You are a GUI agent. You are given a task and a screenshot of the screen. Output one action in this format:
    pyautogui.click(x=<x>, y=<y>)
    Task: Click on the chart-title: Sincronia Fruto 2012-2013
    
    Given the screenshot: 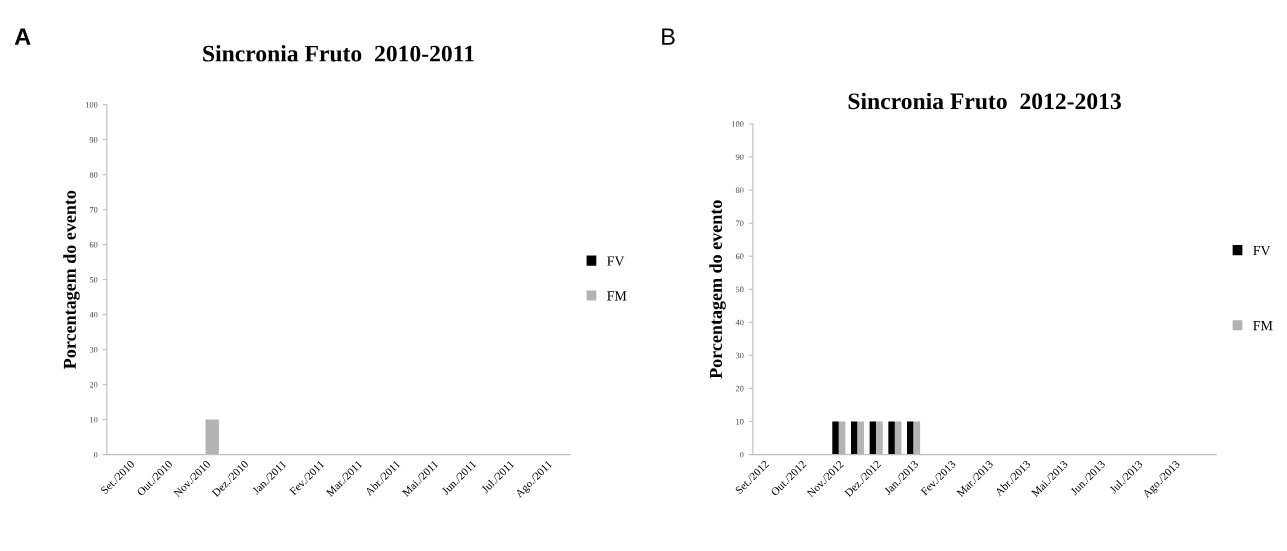 What is the action you would take?
    pyautogui.click(x=984, y=101)
    